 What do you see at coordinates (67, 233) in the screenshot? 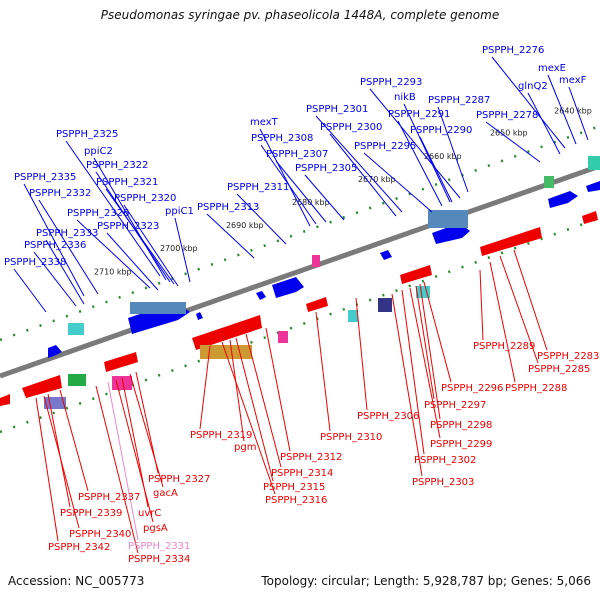
I see `gene-label: PSPPH_2333` at bounding box center [67, 233].